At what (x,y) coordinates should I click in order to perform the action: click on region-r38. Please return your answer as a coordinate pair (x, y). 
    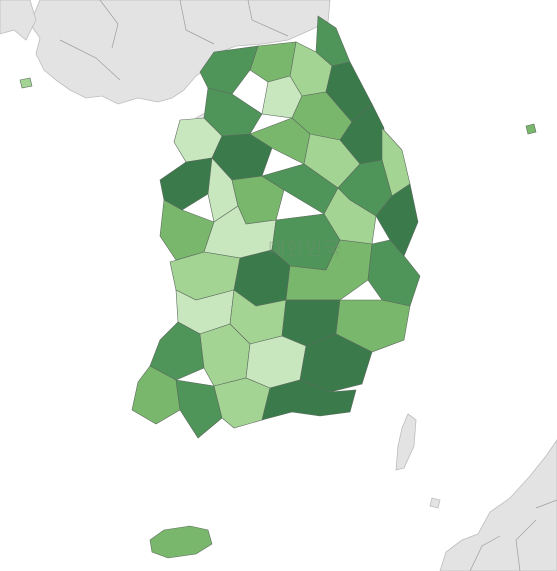
    Looking at the image, I should click on (199, 409).